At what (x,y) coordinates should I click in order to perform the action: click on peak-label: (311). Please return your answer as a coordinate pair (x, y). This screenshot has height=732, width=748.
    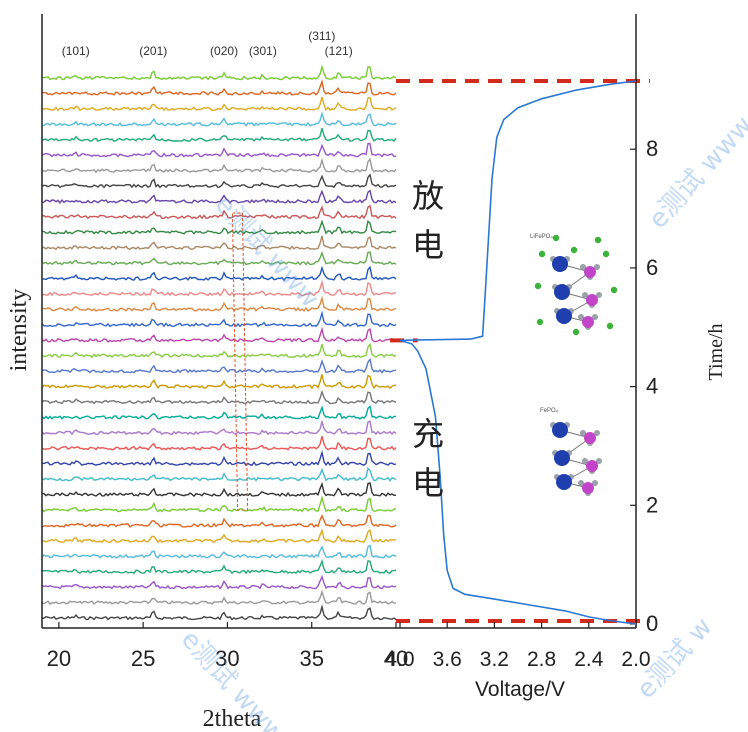
    Looking at the image, I should click on (321, 36).